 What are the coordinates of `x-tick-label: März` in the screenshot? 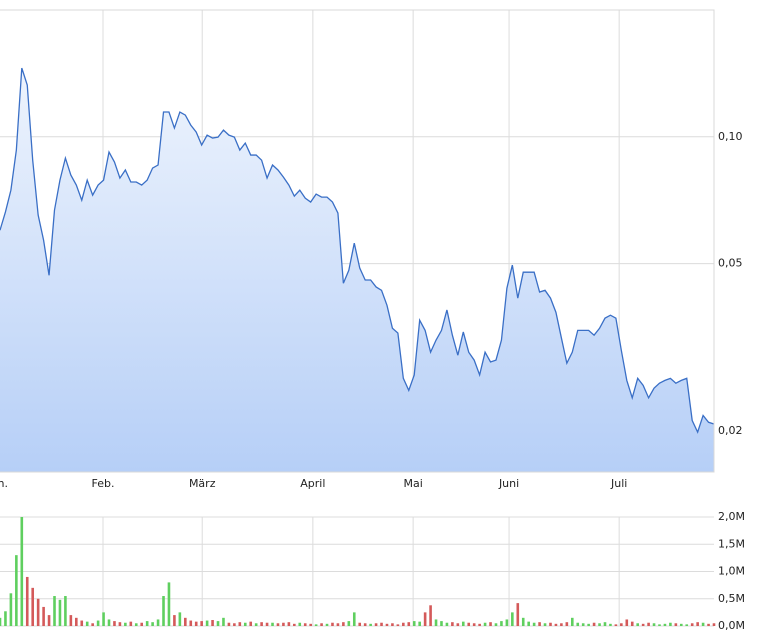 It's located at (202, 483).